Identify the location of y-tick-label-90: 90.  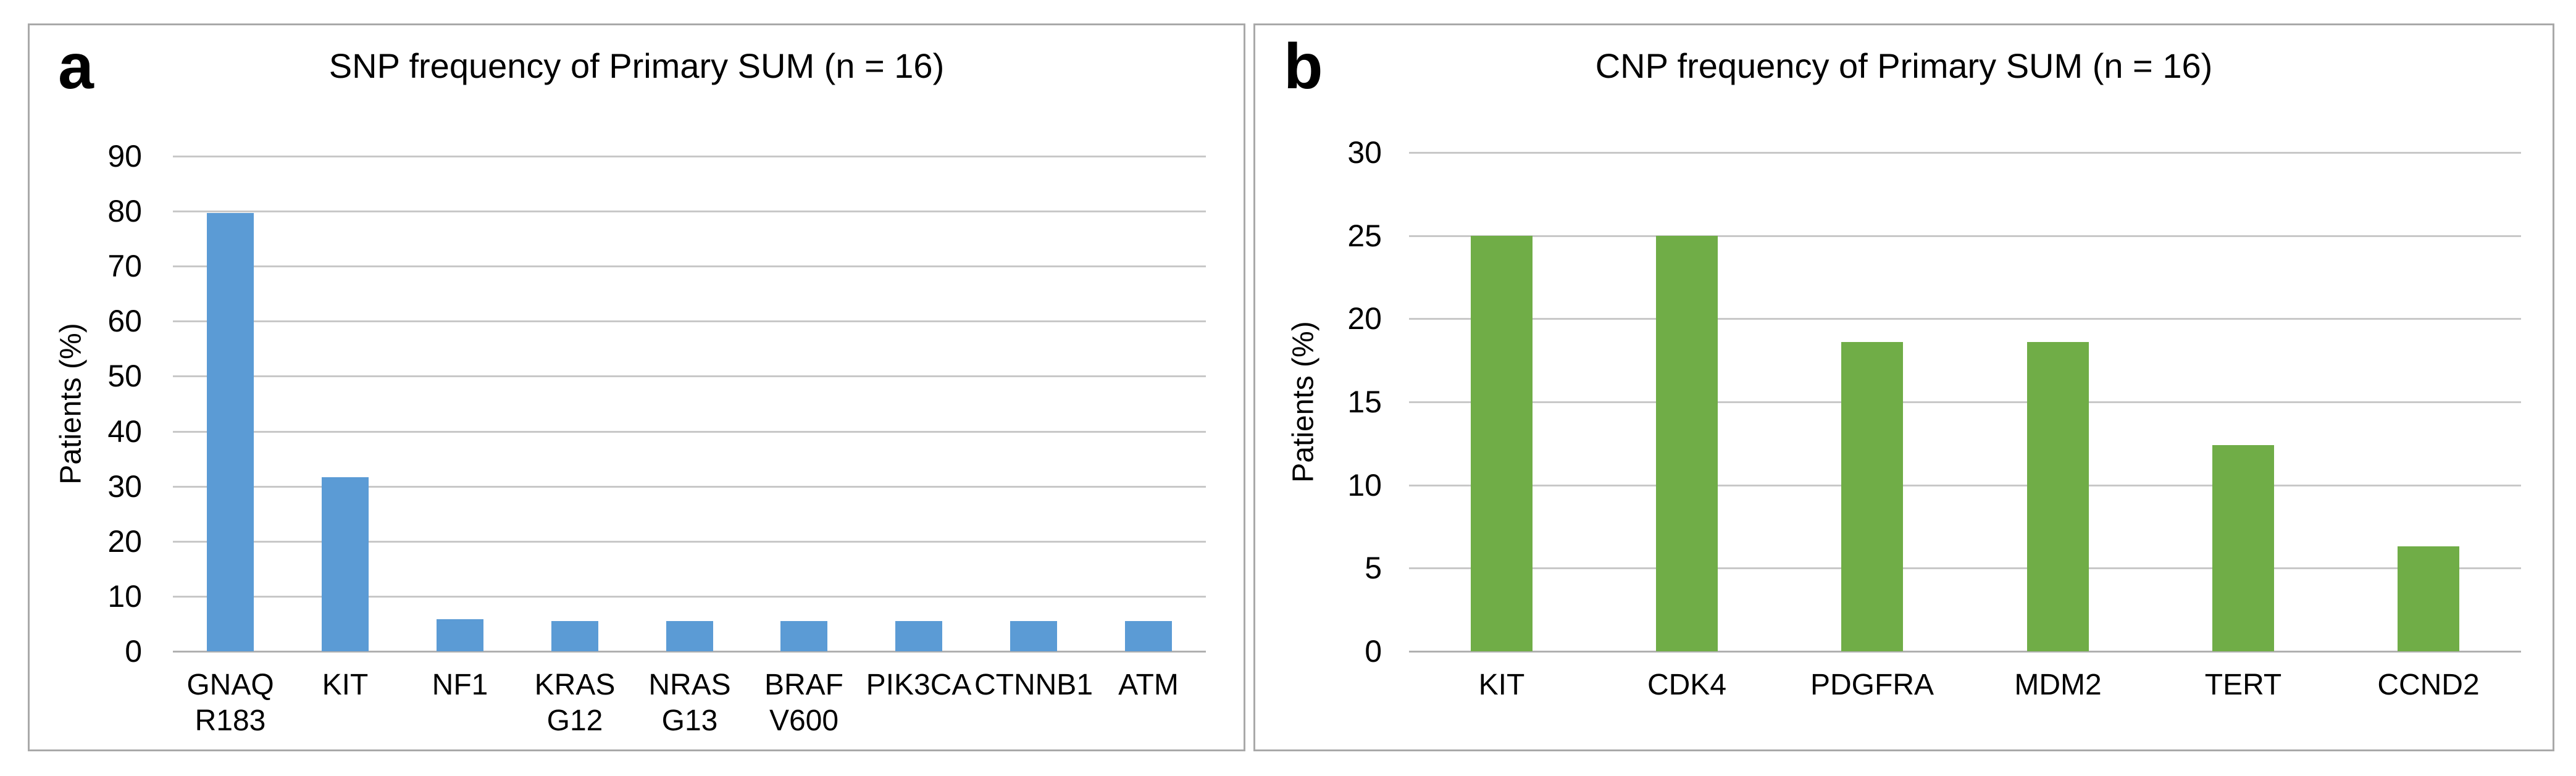
(125, 156).